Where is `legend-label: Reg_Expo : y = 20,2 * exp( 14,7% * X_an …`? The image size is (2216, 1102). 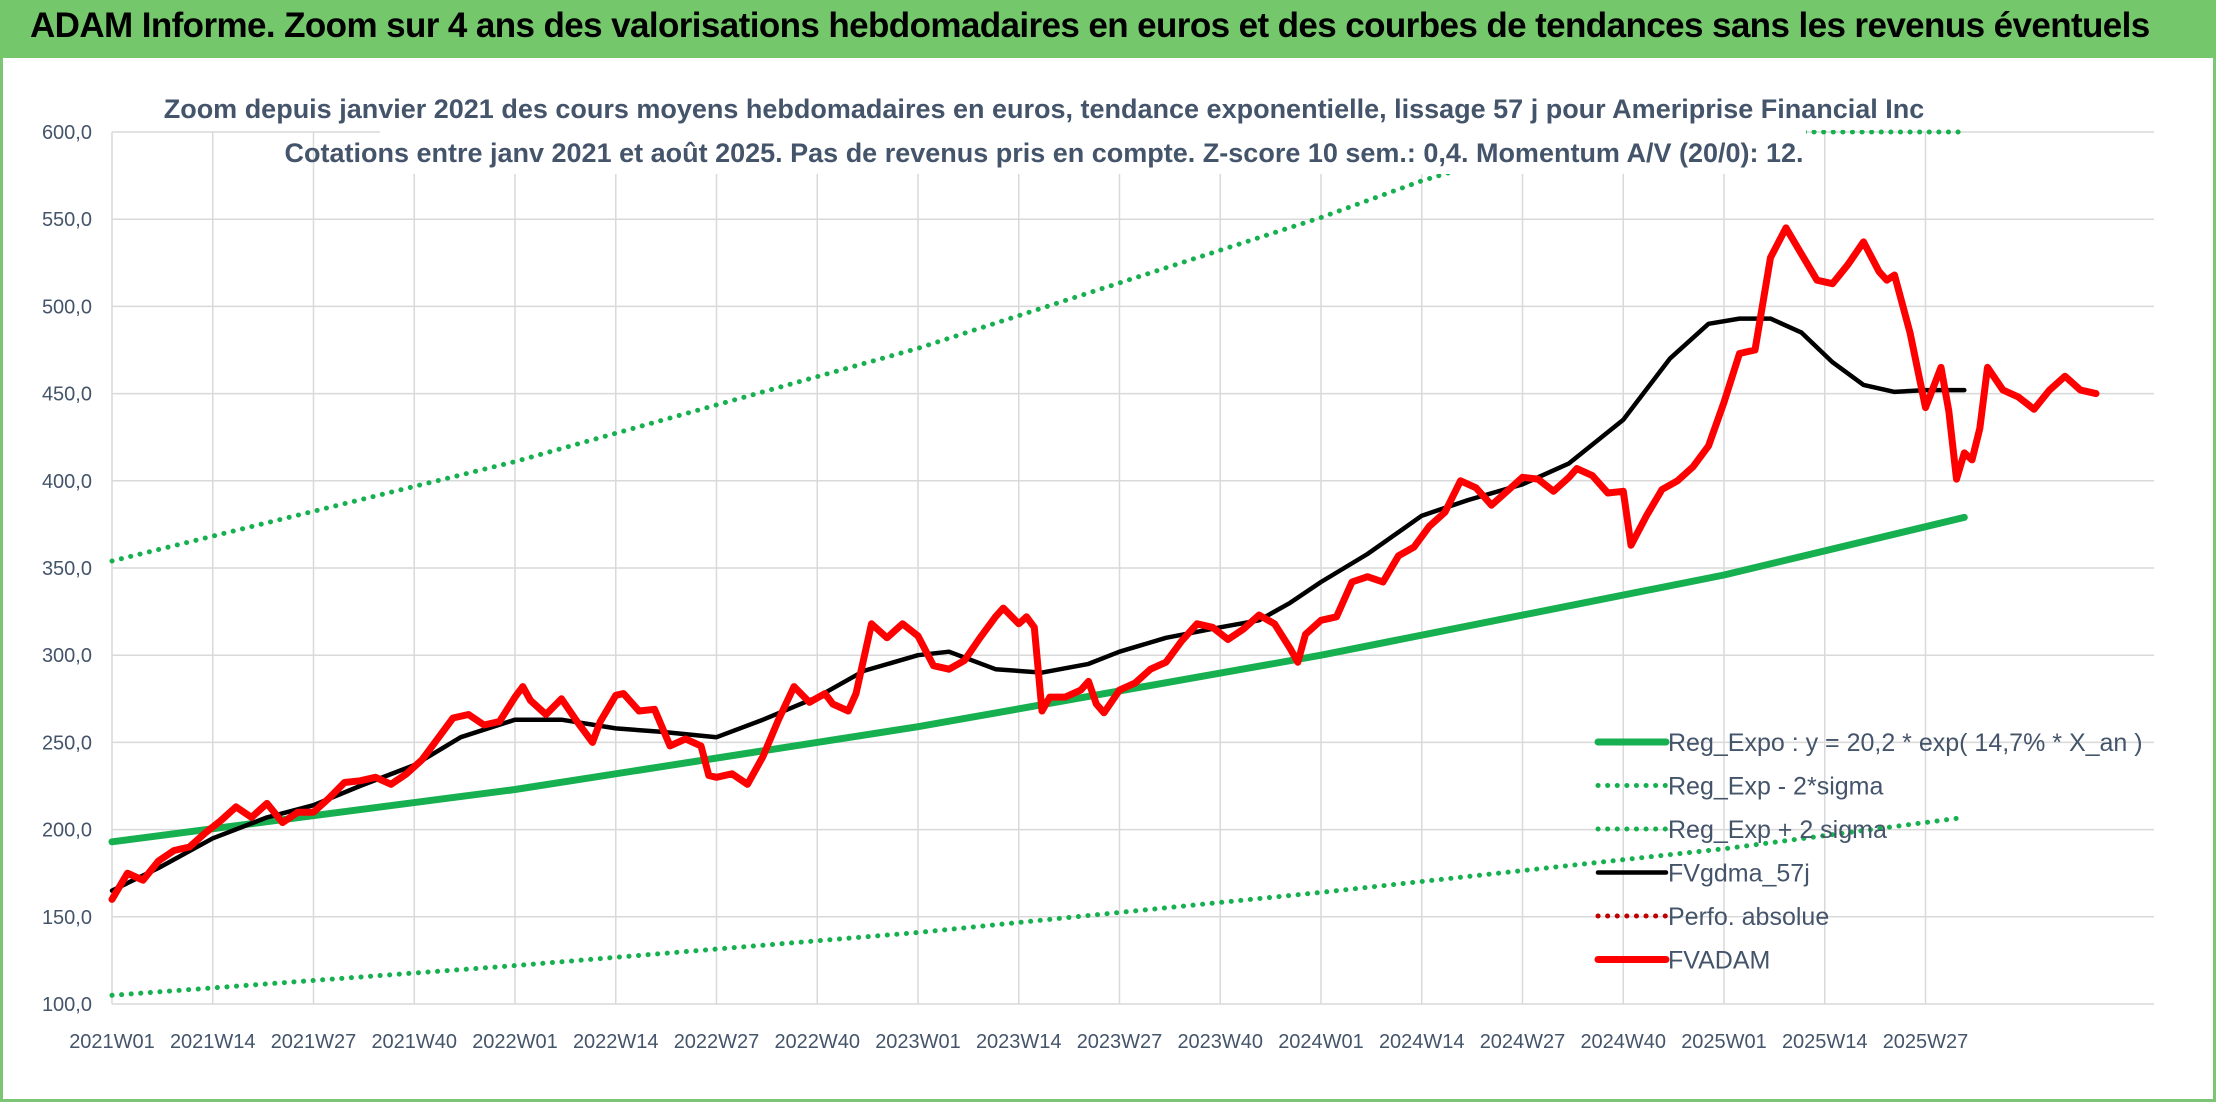
legend-label: Reg_Expo : y = 20,2 * exp( 14,7% * X_an … is located at coordinates (1905, 743).